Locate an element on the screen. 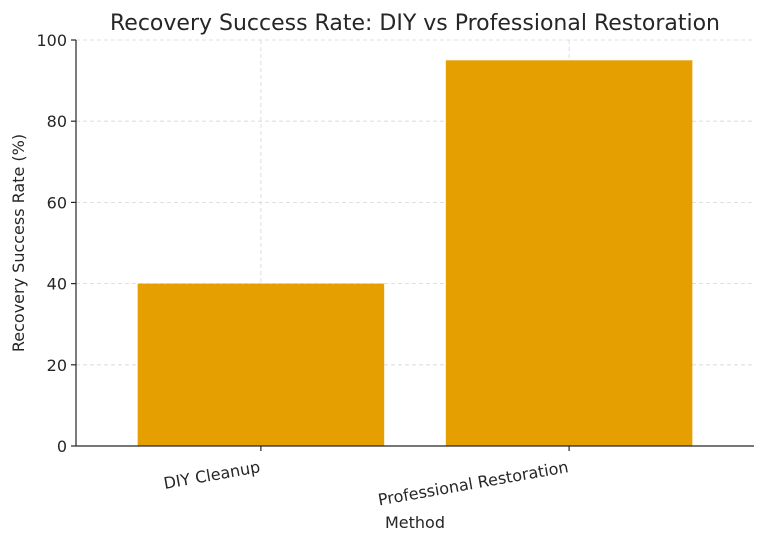  y-tick-label: 80 is located at coordinates (57, 121).